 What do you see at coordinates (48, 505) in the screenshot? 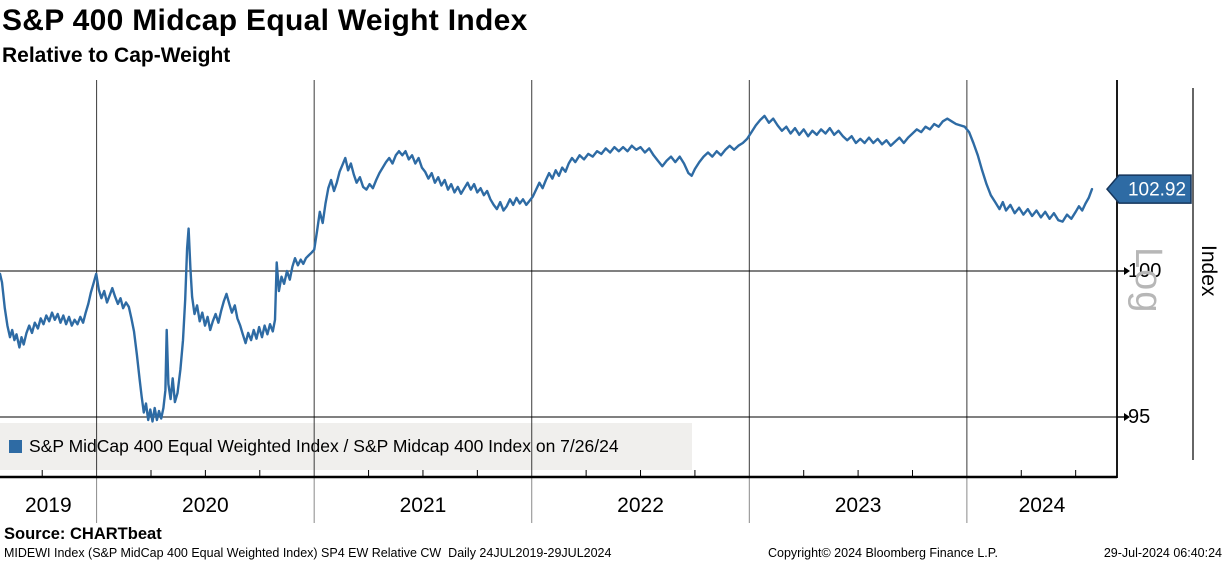
I see `x-tick-label: 2019` at bounding box center [48, 505].